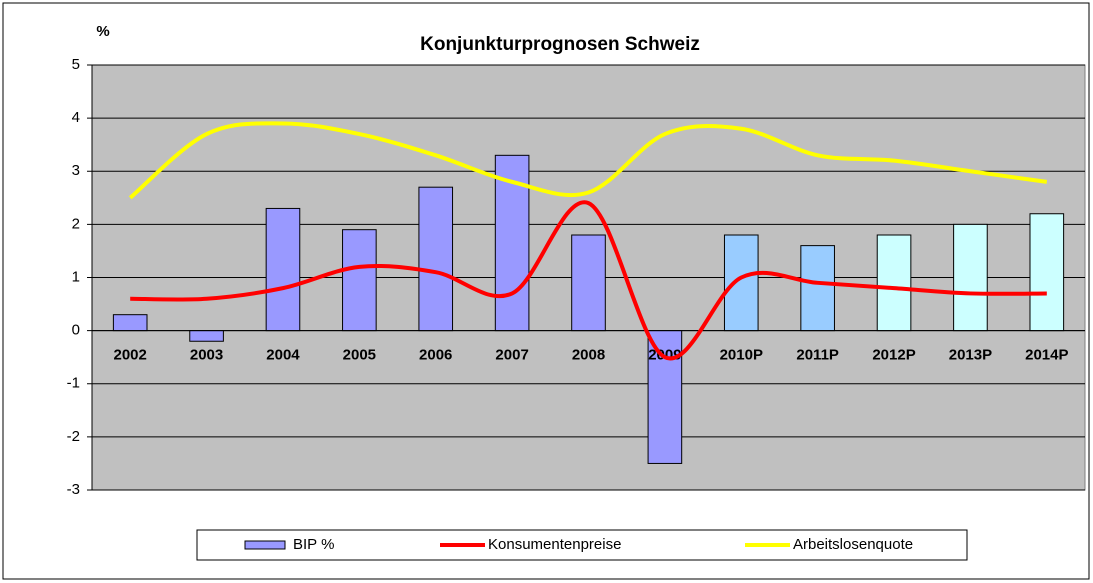 The image size is (1093, 583). What do you see at coordinates (73, 436) in the screenshot?
I see `y-tick-label: -2` at bounding box center [73, 436].